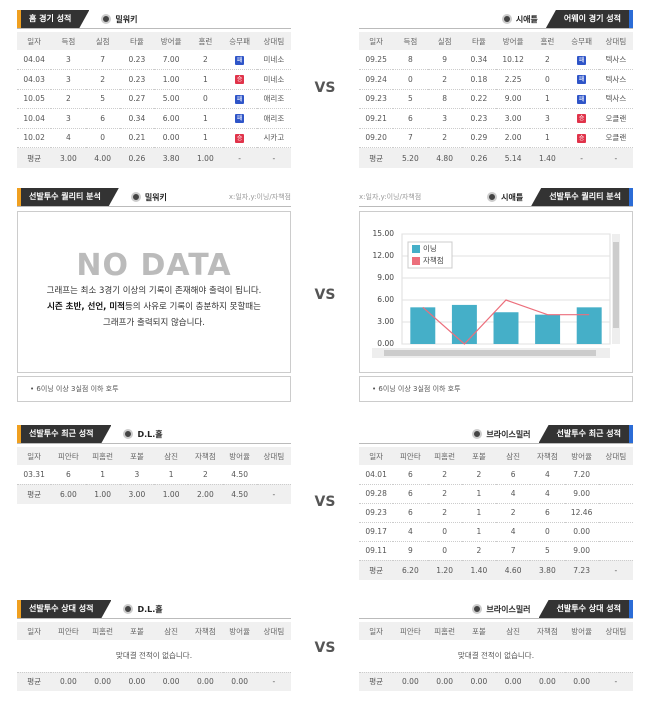  Describe the element at coordinates (478, 79) in the screenshot. I see `table-cell: 0.18` at that location.